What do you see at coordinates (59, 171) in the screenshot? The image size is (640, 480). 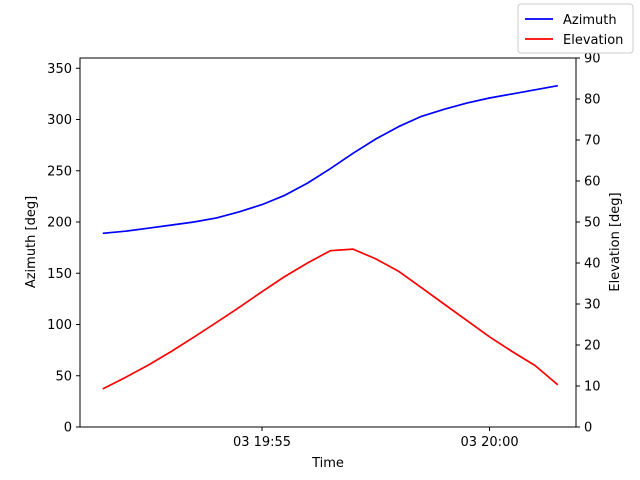 I see `left-y-tick-label: 250` at bounding box center [59, 171].